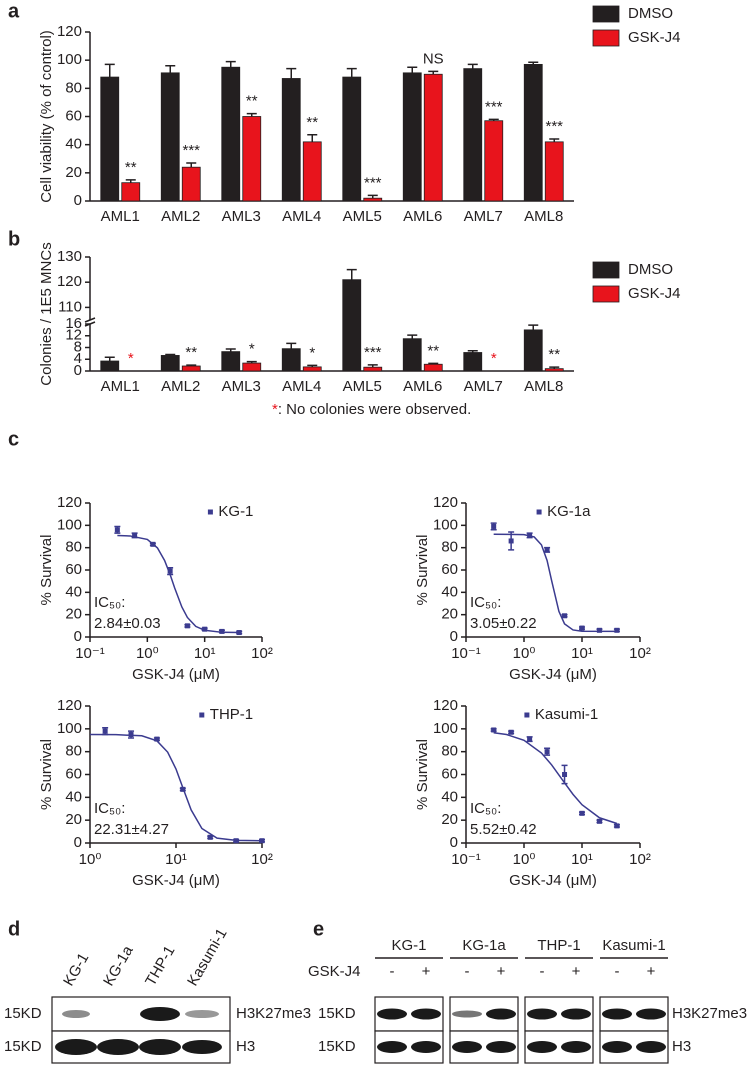  What do you see at coordinates (606, 38) in the screenshot?
I see `legend-swatch` at bounding box center [606, 38].